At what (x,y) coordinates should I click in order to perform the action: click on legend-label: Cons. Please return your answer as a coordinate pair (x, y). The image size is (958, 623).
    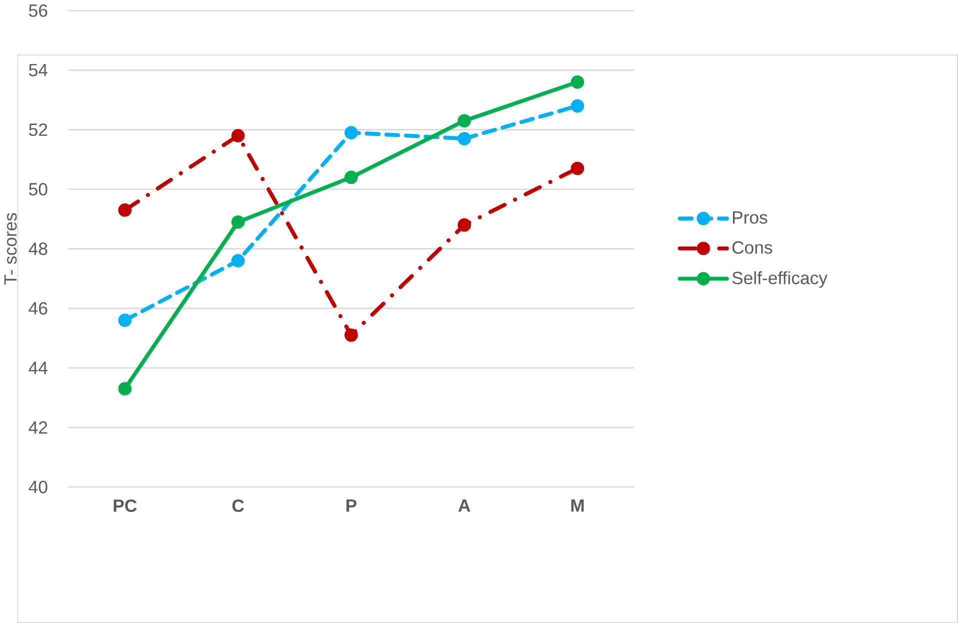
    Looking at the image, I should click on (752, 247).